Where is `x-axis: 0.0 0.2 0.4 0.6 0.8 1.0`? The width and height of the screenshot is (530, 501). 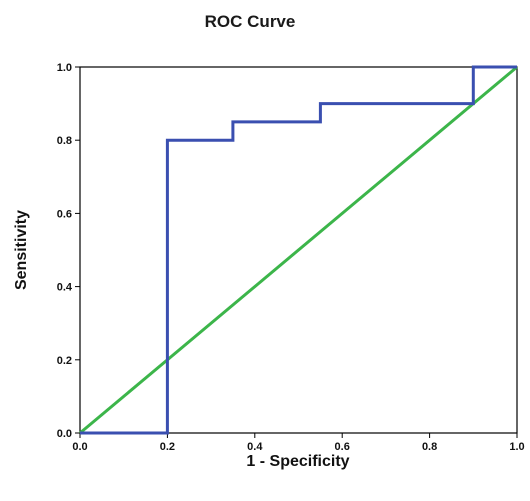 x-axis: 0.0 0.2 0.4 0.6 0.8 1.0 is located at coordinates (298, 443).